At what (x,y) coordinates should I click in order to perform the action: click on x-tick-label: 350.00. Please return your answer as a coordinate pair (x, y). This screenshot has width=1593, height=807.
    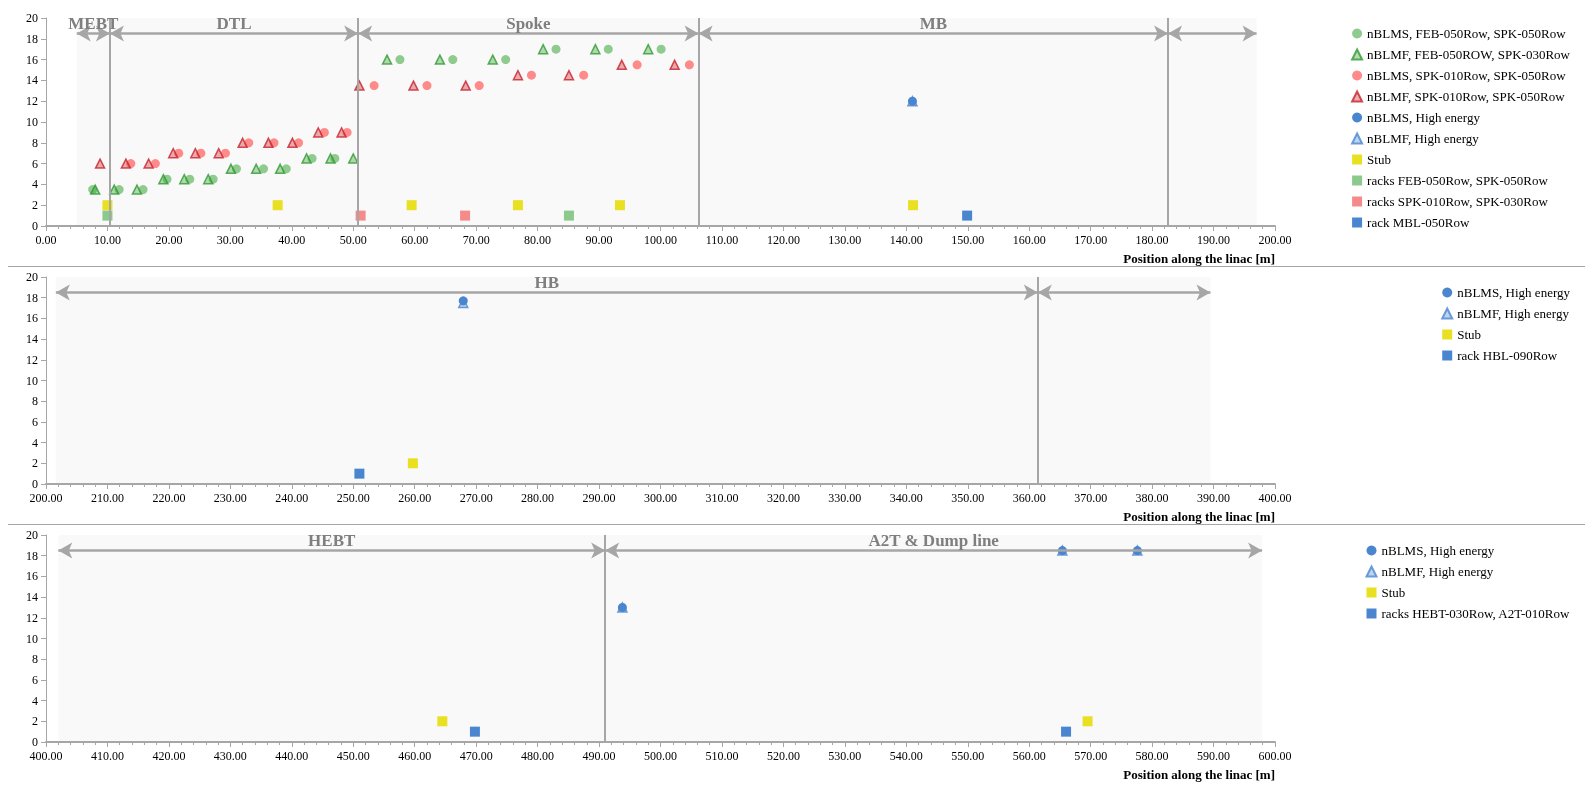
    Looking at the image, I should click on (968, 498).